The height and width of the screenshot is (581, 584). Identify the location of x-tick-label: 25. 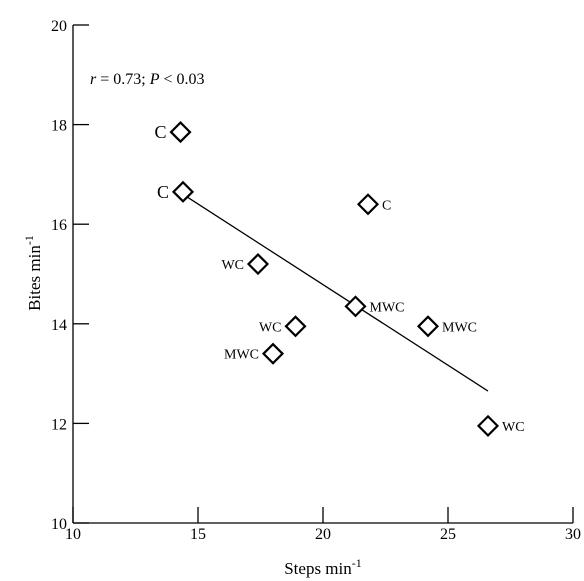
(448, 534).